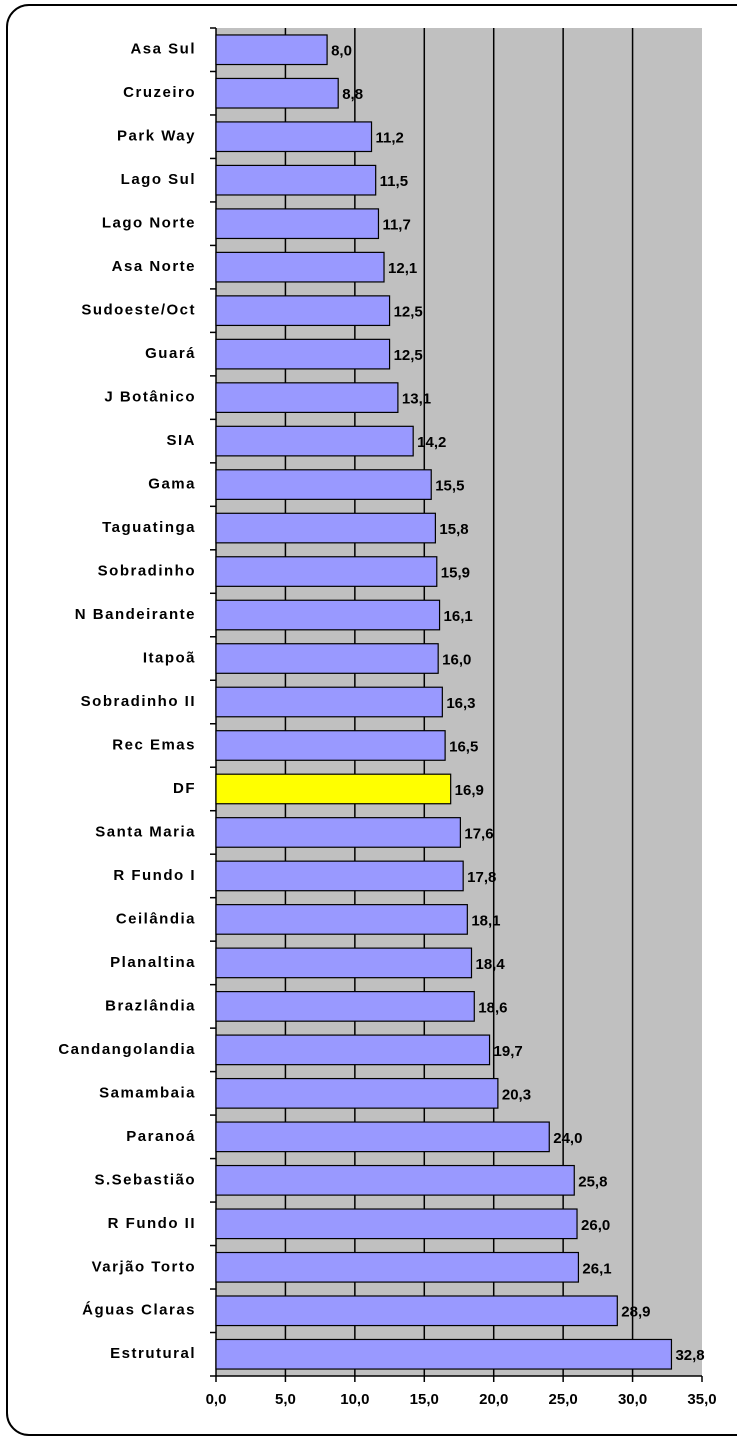 This screenshot has height=1441, width=737. What do you see at coordinates (453, 529) in the screenshot?
I see `value-label: 15,8` at bounding box center [453, 529].